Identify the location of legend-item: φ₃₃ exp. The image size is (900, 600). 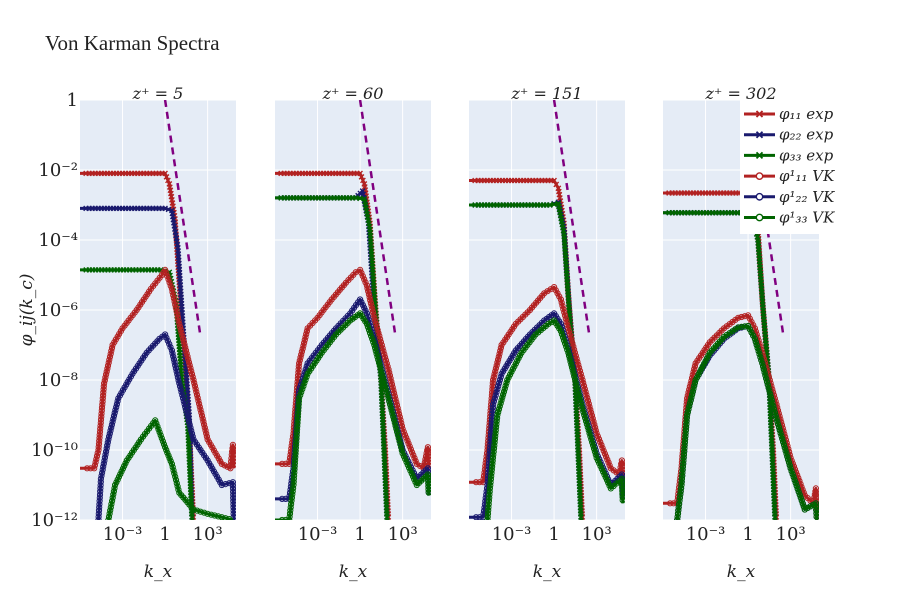
(789, 155).